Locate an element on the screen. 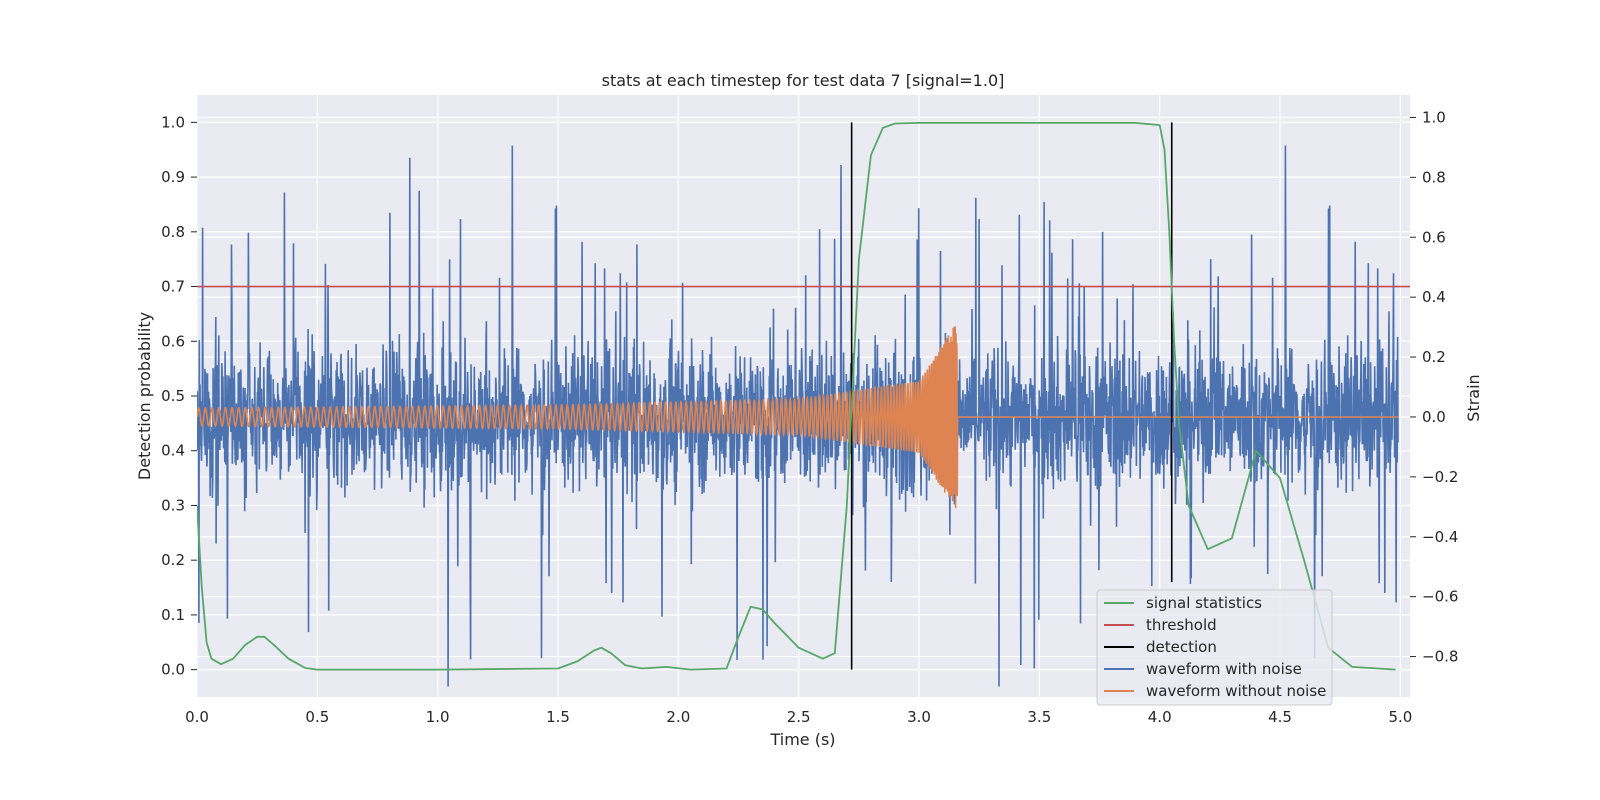  y-tick-label: 0.4 is located at coordinates (173, 451).